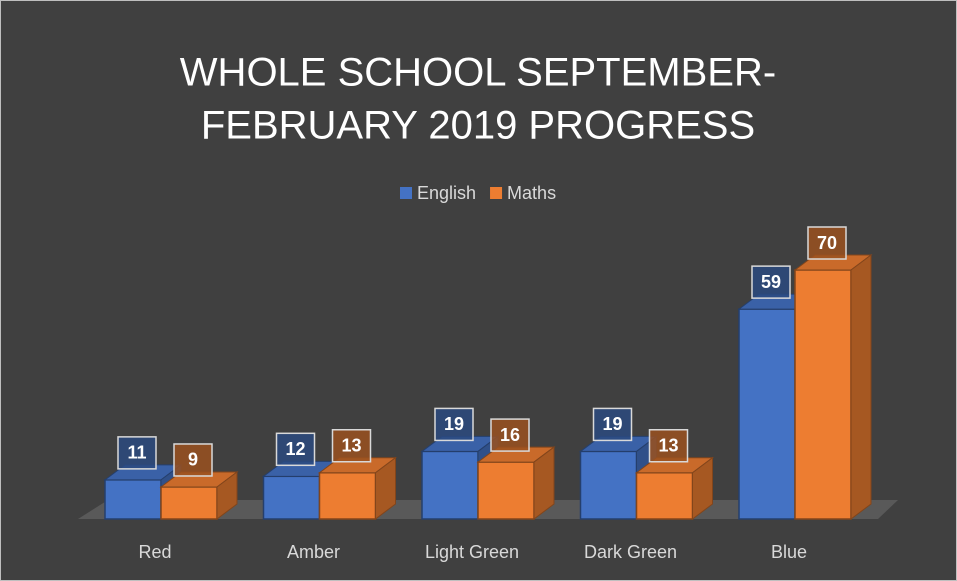 The height and width of the screenshot is (581, 957). What do you see at coordinates (630, 552) in the screenshot?
I see `x-tick-label: Dark Green` at bounding box center [630, 552].